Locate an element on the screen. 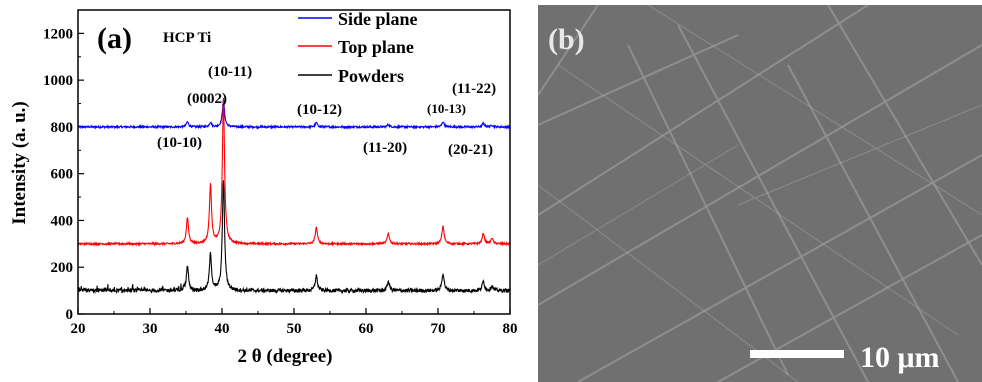  x-tick-label: 20 is located at coordinates (78, 329).